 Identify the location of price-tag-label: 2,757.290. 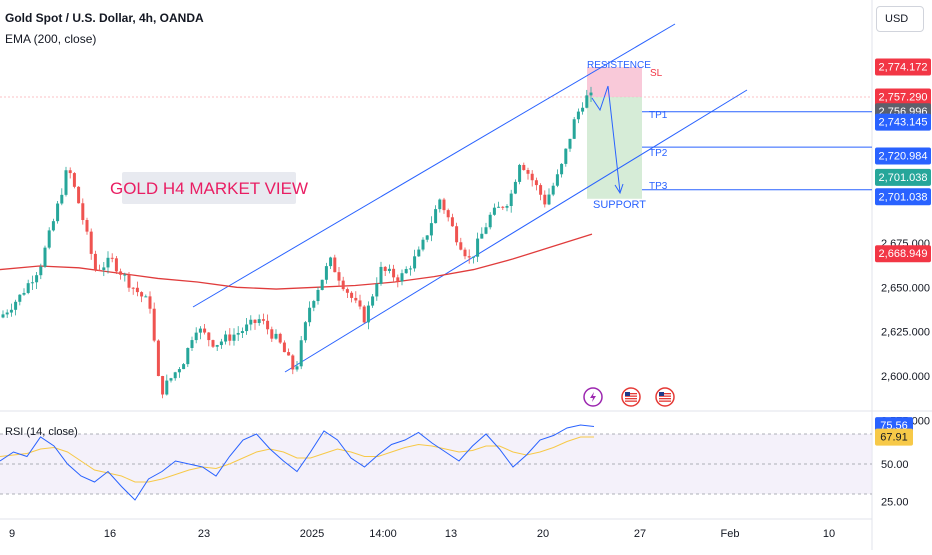
(903, 98).